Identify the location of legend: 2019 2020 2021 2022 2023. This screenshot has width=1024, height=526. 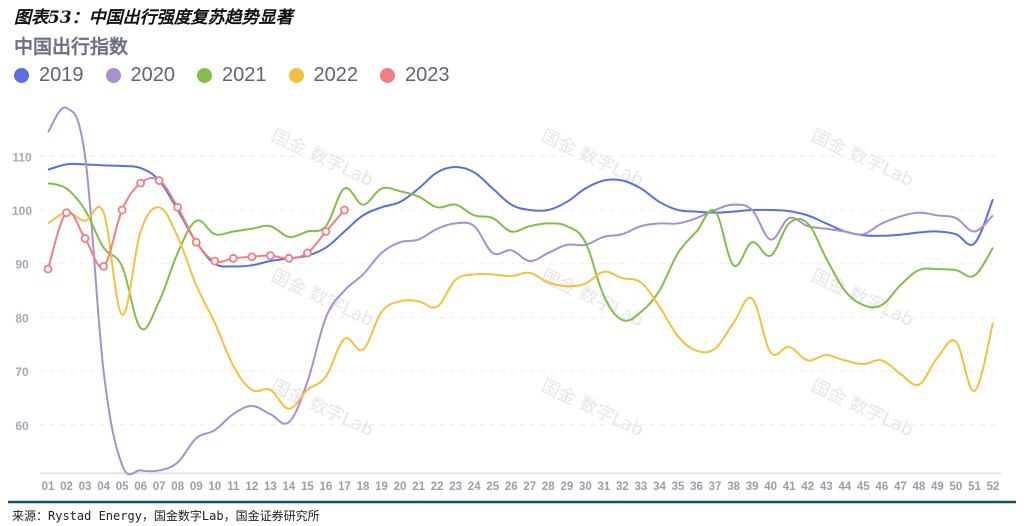
(232, 75).